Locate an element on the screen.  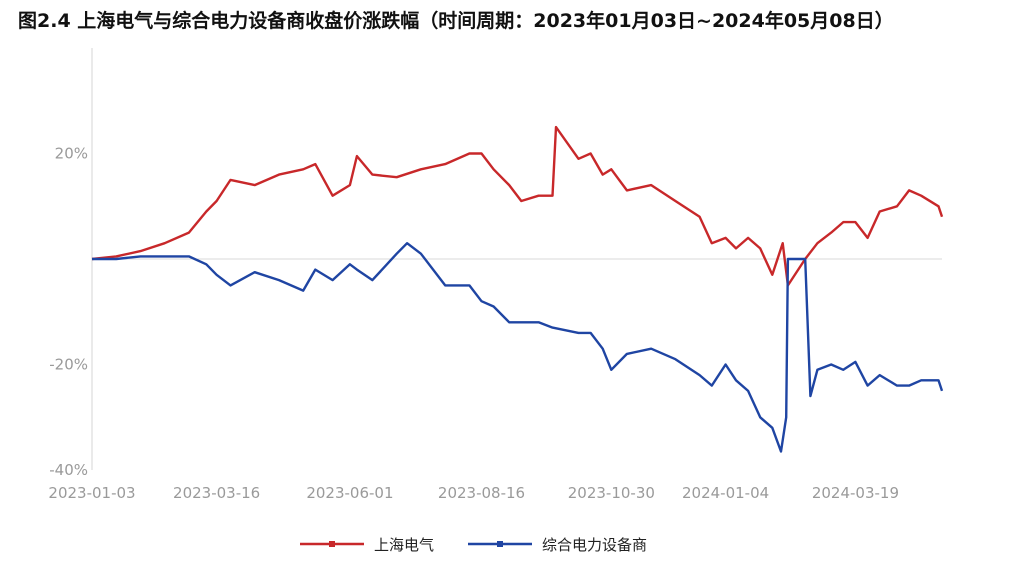
legend-label-1: 上海电气 is located at coordinates (404, 545).